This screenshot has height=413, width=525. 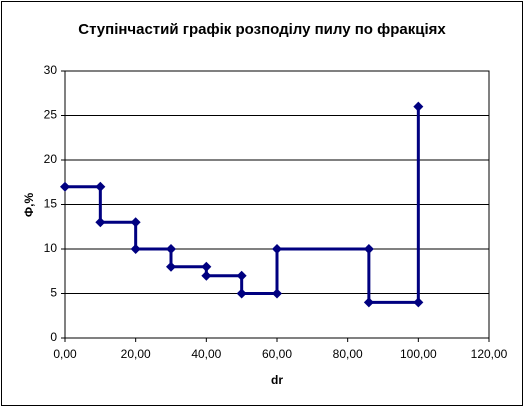 I want to click on x-tick-label: 100,00, so click(x=418, y=354).